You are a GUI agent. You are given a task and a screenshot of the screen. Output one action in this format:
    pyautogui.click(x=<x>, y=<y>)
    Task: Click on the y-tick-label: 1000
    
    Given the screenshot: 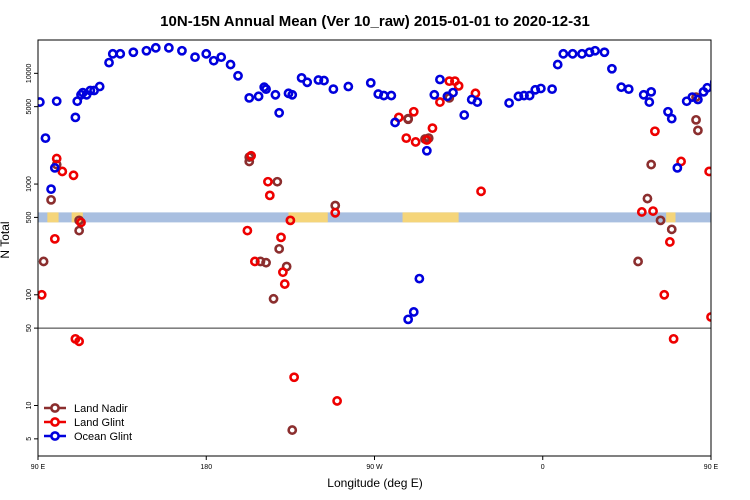 What is the action you would take?
    pyautogui.click(x=29, y=184)
    